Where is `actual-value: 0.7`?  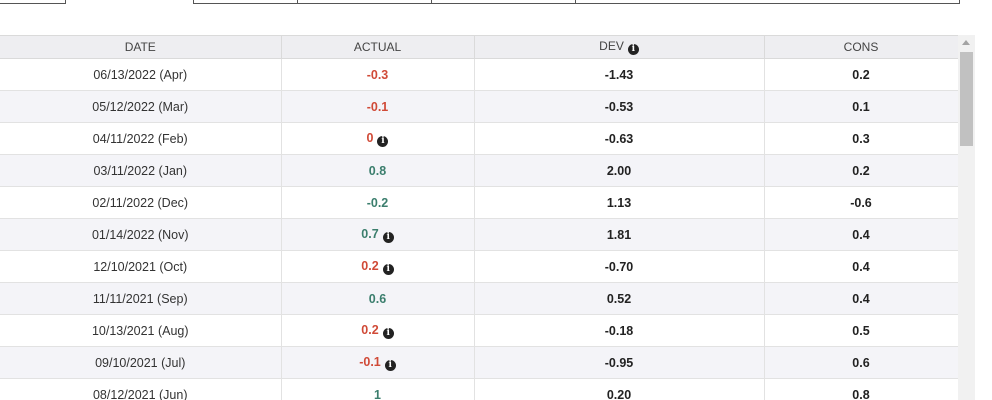
actual-value: 0.7 is located at coordinates (370, 233).